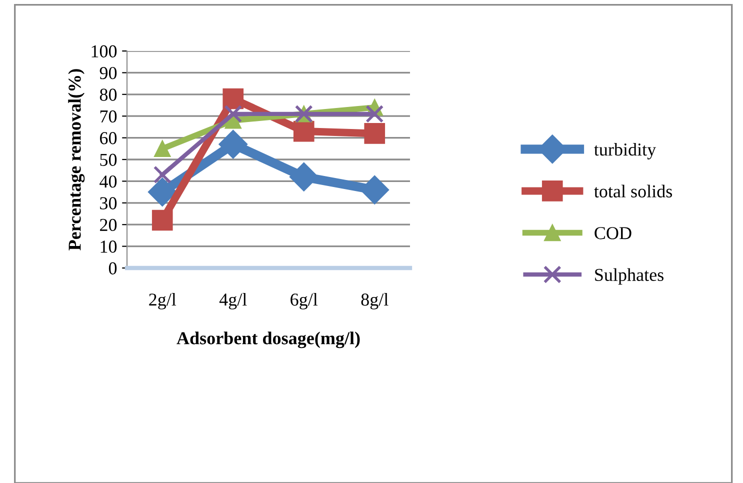  Describe the element at coordinates (108, 138) in the screenshot. I see `y-tick-label: 60` at that location.